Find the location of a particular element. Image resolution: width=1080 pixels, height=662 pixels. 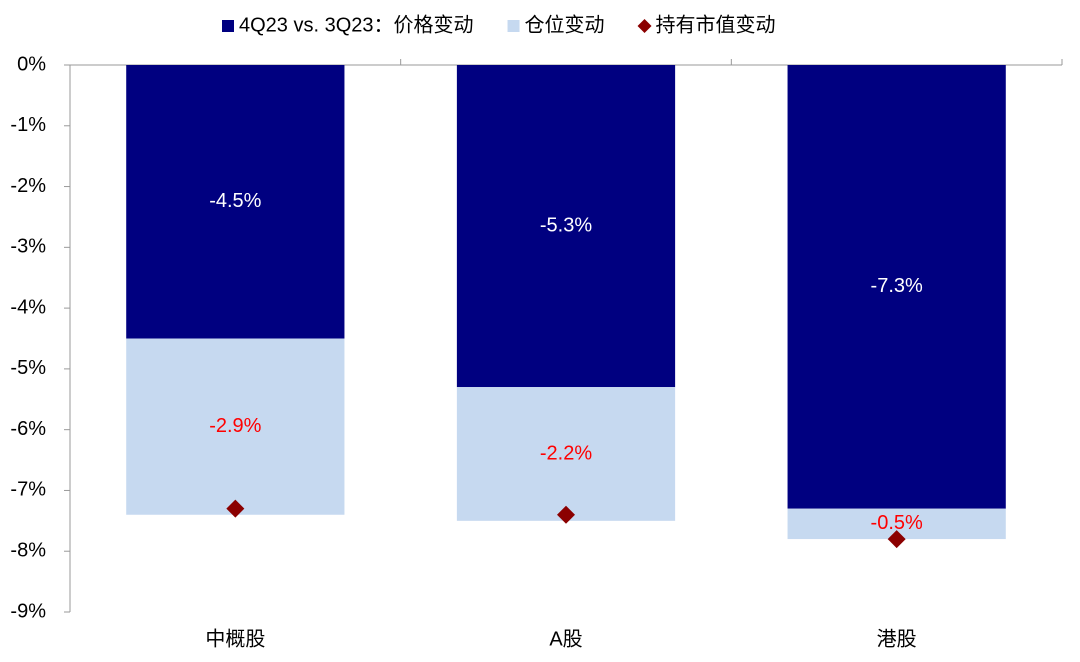

y-tick-label: -7% is located at coordinates (28, 490).